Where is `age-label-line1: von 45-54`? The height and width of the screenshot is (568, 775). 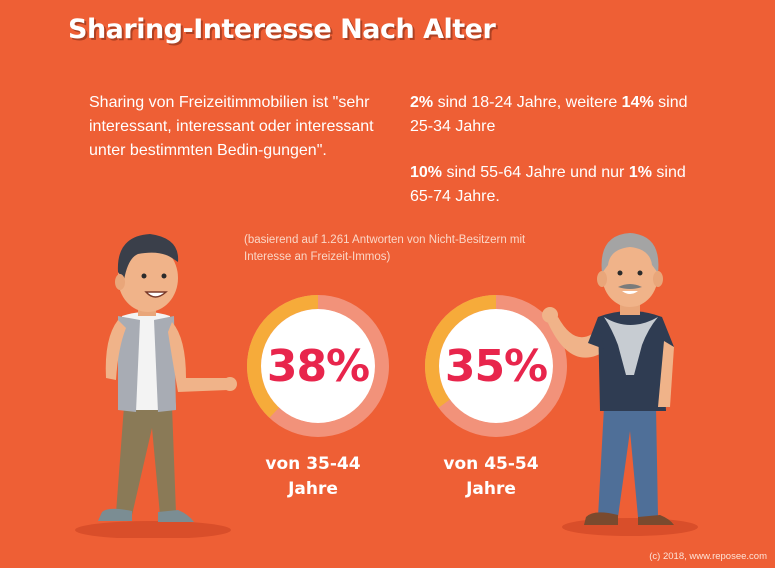
age-label-line1: von 45-54 is located at coordinates (491, 464).